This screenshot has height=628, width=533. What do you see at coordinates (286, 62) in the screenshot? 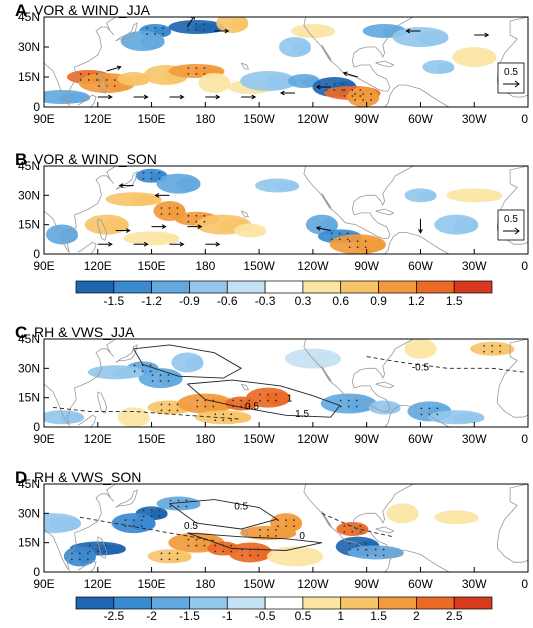
I see `panel-field` at bounding box center [286, 62].